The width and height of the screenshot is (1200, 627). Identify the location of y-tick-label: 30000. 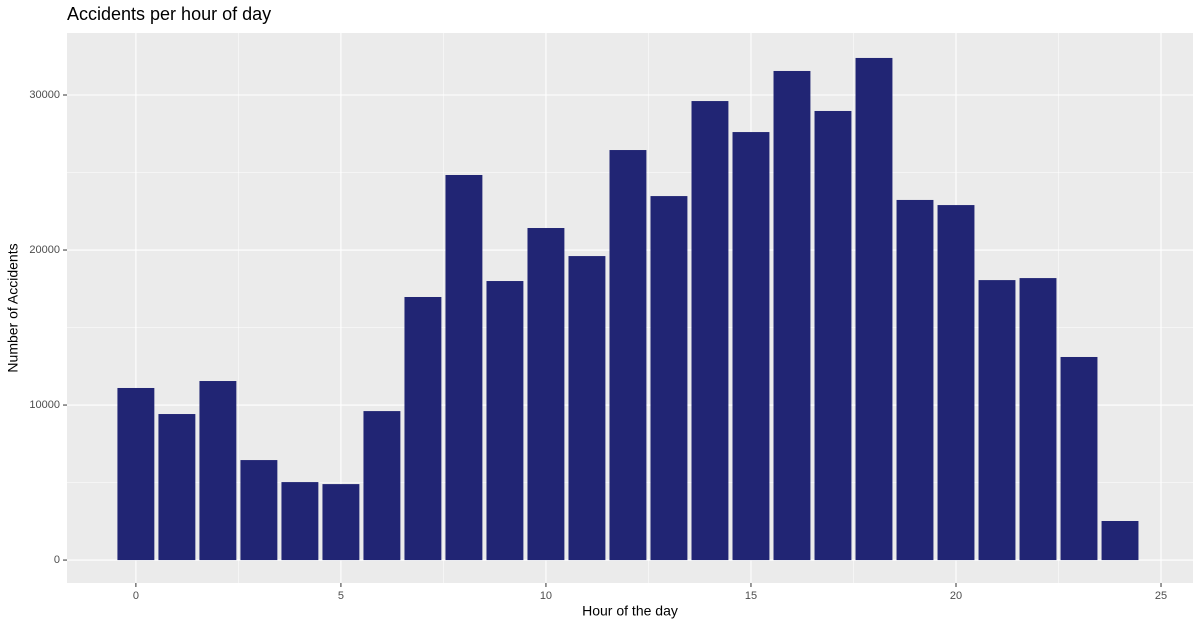
(44, 95).